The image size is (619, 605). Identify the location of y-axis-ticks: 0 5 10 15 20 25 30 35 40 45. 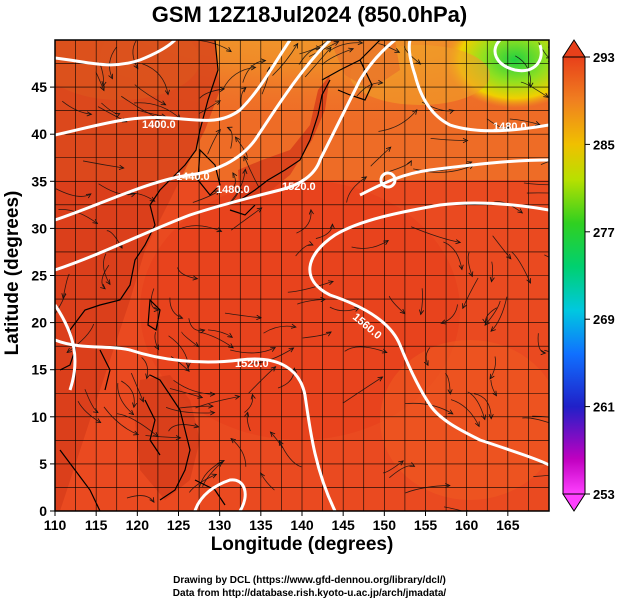
(43, 299).